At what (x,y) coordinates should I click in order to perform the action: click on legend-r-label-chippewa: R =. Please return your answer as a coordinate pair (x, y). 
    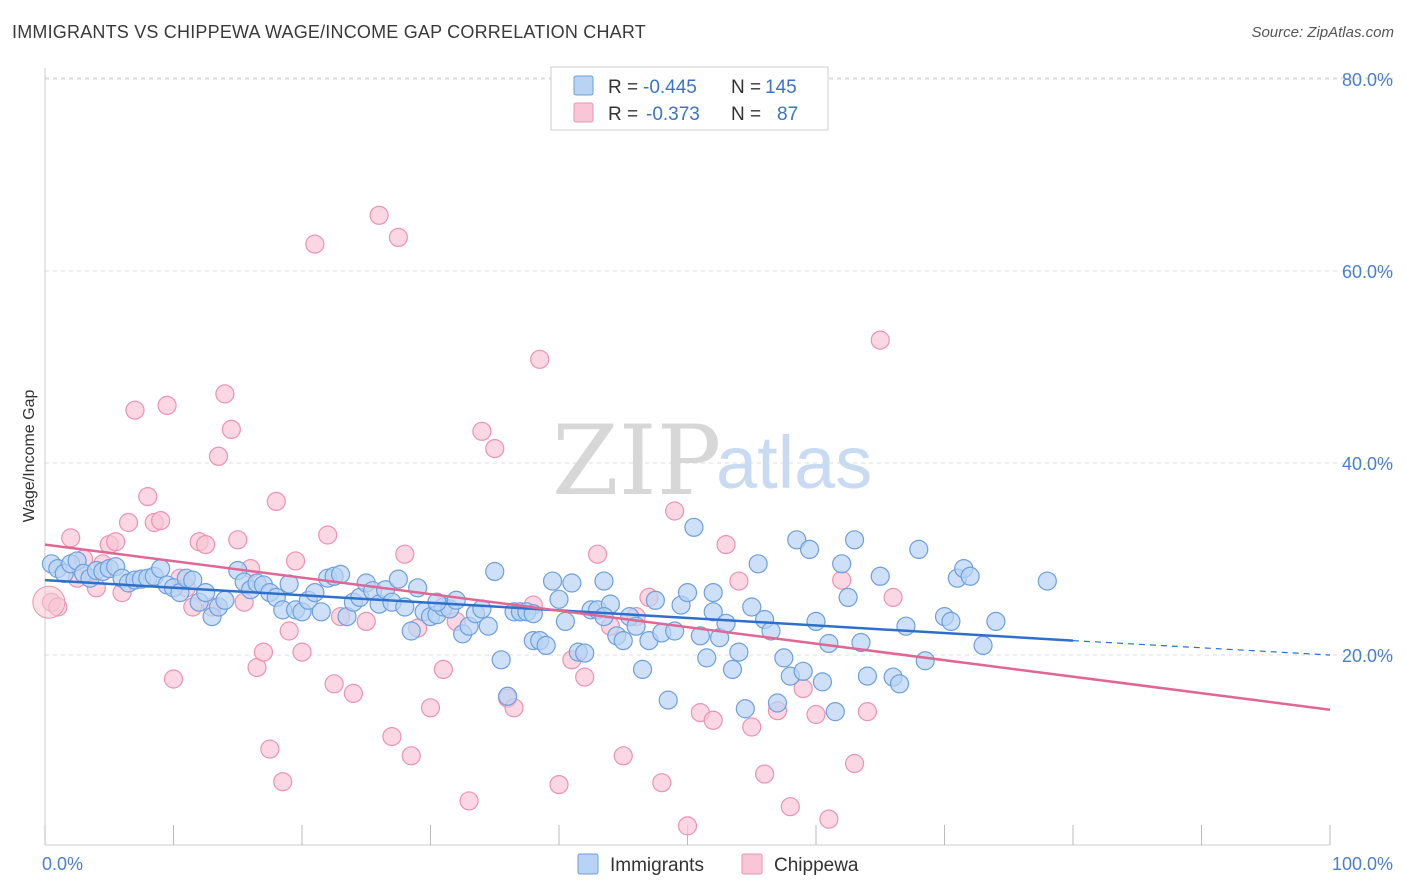
    Looking at the image, I should click on (623, 114).